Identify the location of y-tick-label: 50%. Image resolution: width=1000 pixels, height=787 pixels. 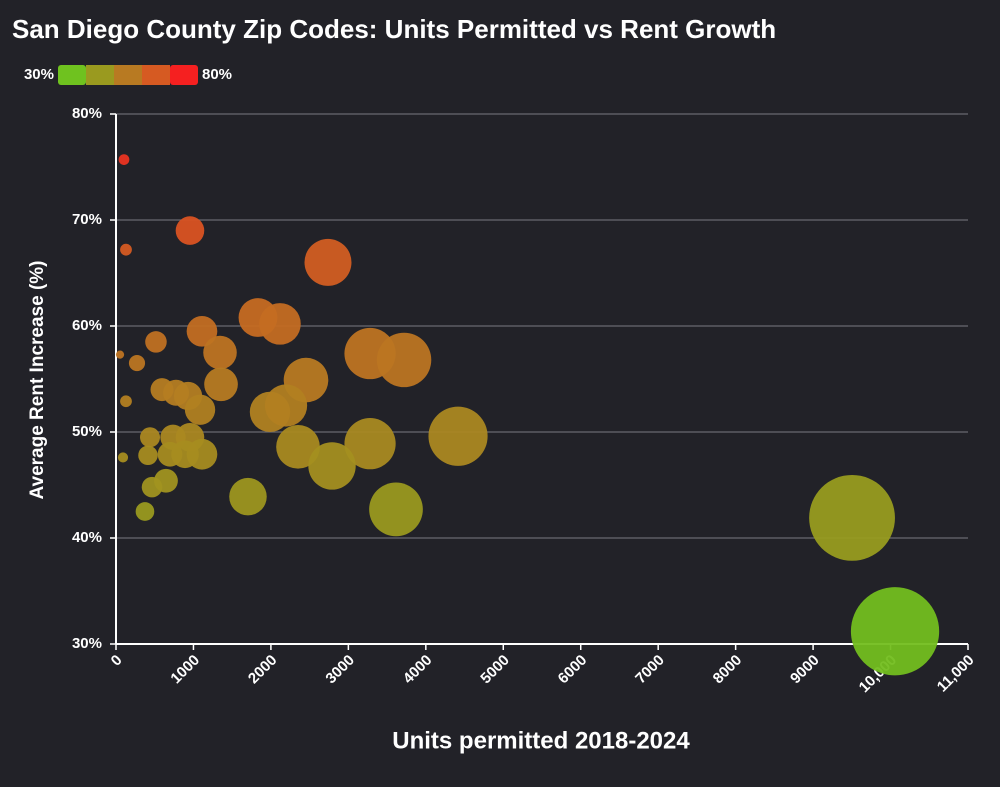
(87, 431).